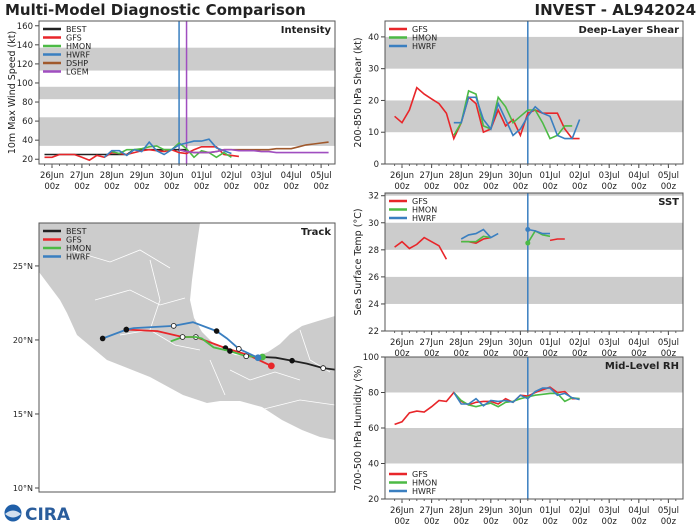 The image size is (700, 525). Describe the element at coordinates (23, 414) in the screenshot. I see `lat-tick-label: 15°N` at that location.